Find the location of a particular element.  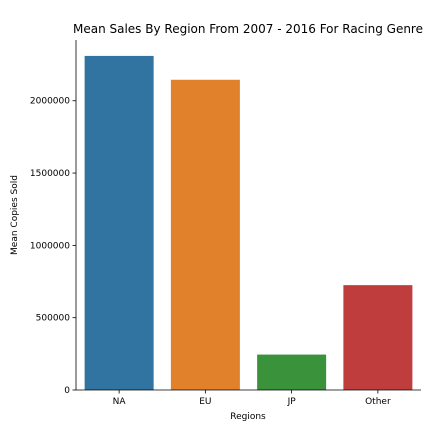

bar-other is located at coordinates (378, 337).